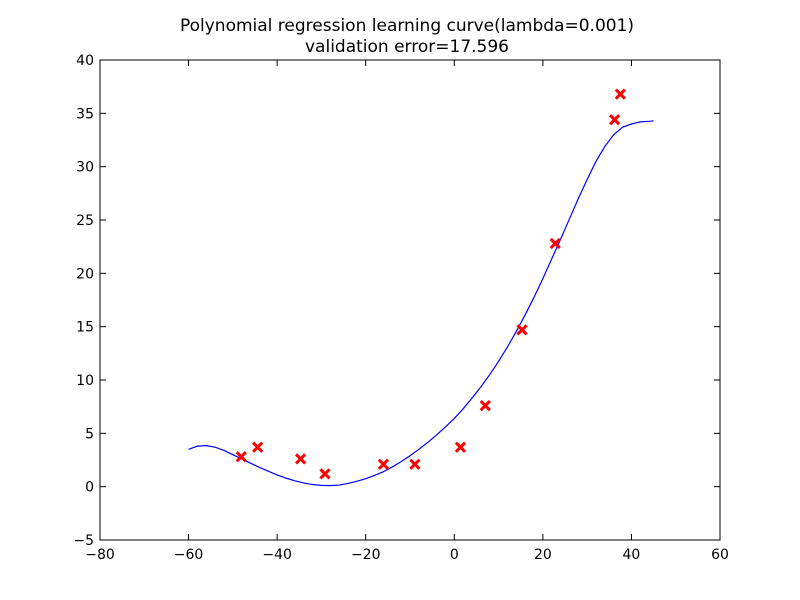 Image resolution: width=800 pixels, height=600 pixels. I want to click on x-tick-label: 40, so click(632, 555).